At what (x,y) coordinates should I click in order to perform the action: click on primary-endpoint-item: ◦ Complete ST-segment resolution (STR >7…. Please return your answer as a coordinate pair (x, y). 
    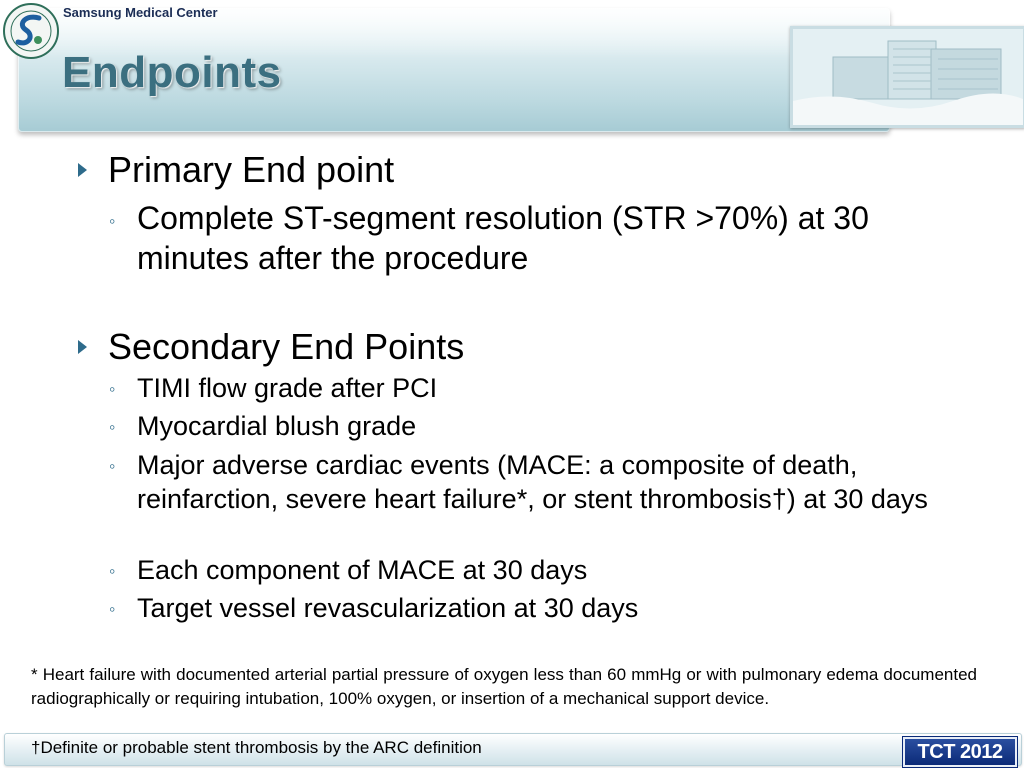
    Looking at the image, I should click on (489, 238).